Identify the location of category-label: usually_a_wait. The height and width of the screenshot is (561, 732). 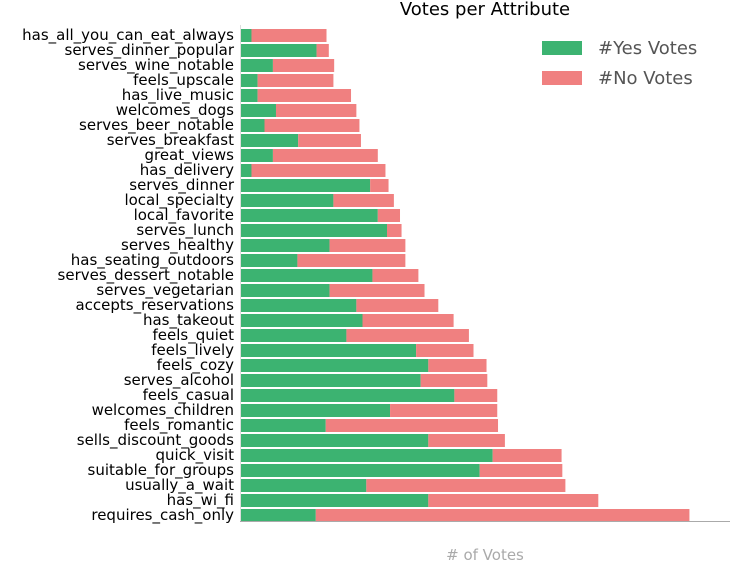
(179, 485).